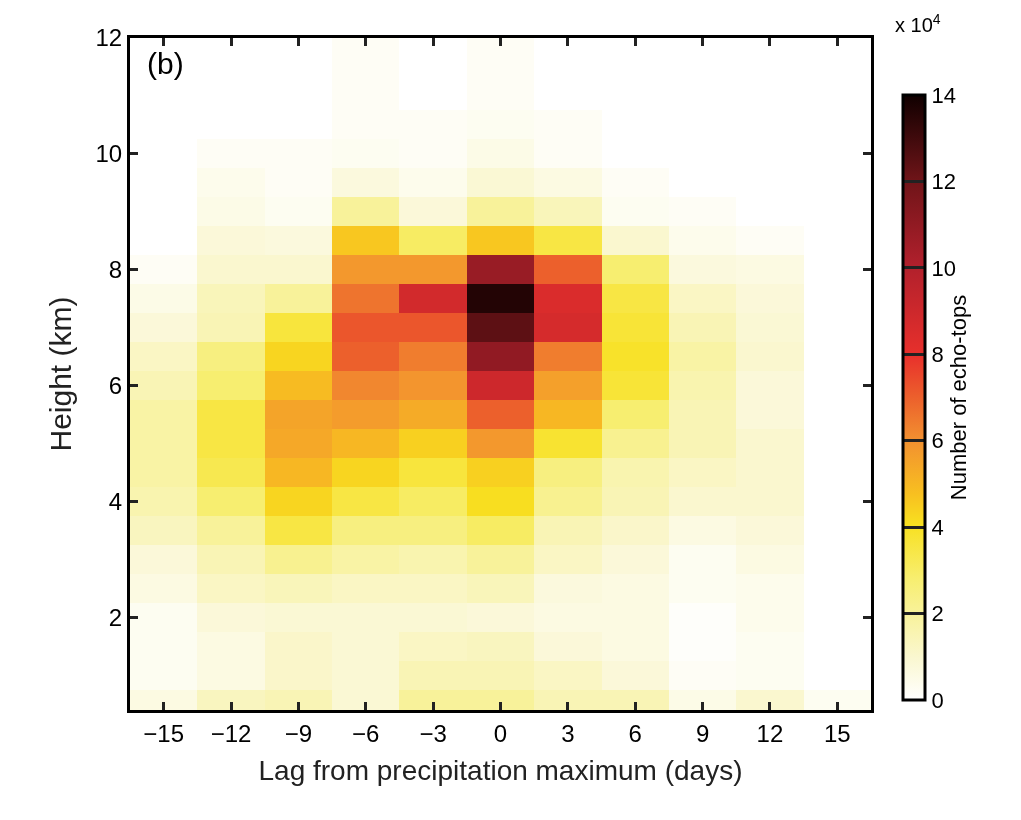 The image size is (1021, 820). I want to click on x-tick-label: 12, so click(770, 733).